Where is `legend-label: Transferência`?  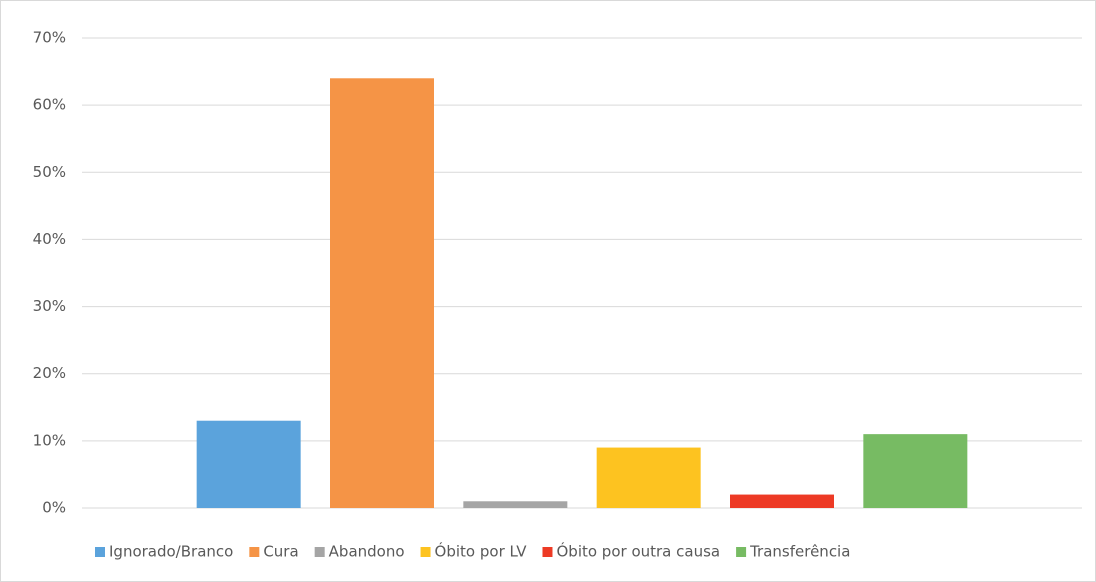 legend-label: Transferência is located at coordinates (799, 552).